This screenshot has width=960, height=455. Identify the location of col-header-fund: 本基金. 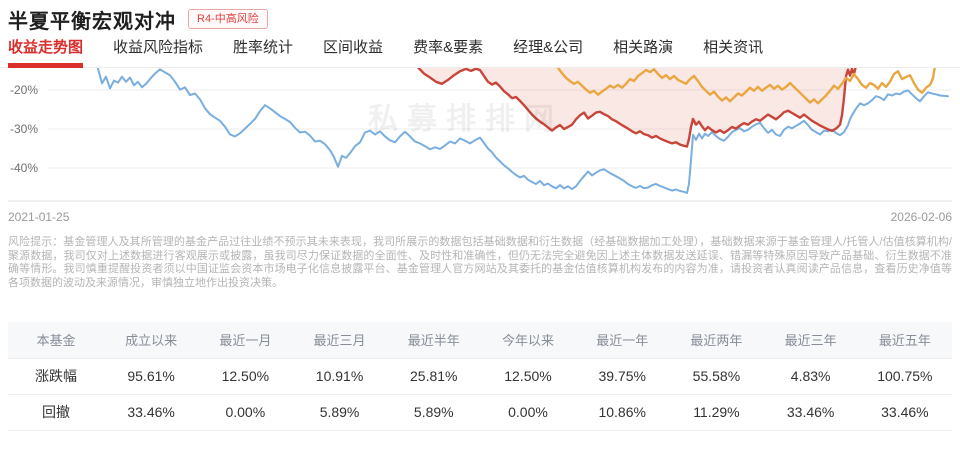
(56, 340).